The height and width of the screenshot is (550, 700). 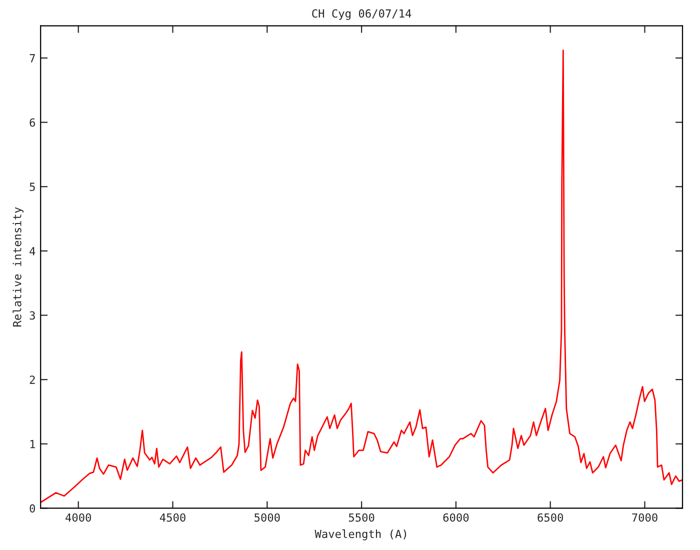 What do you see at coordinates (33, 251) in the screenshot?
I see `y-tick-label: 4` at bounding box center [33, 251].